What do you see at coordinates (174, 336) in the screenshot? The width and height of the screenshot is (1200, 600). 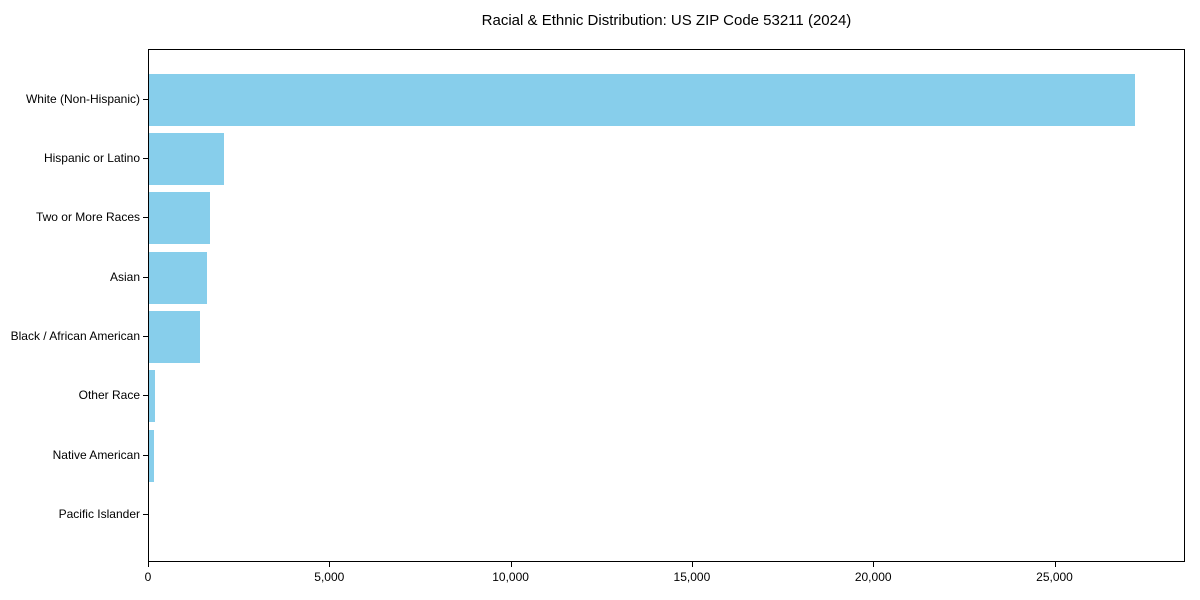 I see `bar-black-african-american` at bounding box center [174, 336].